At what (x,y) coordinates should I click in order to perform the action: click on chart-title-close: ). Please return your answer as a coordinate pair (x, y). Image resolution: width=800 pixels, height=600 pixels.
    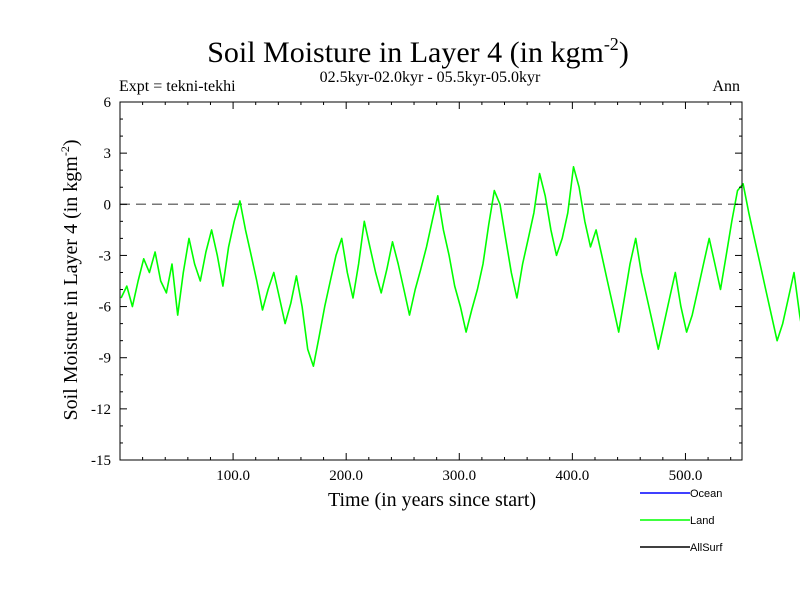
    Looking at the image, I should click on (624, 52).